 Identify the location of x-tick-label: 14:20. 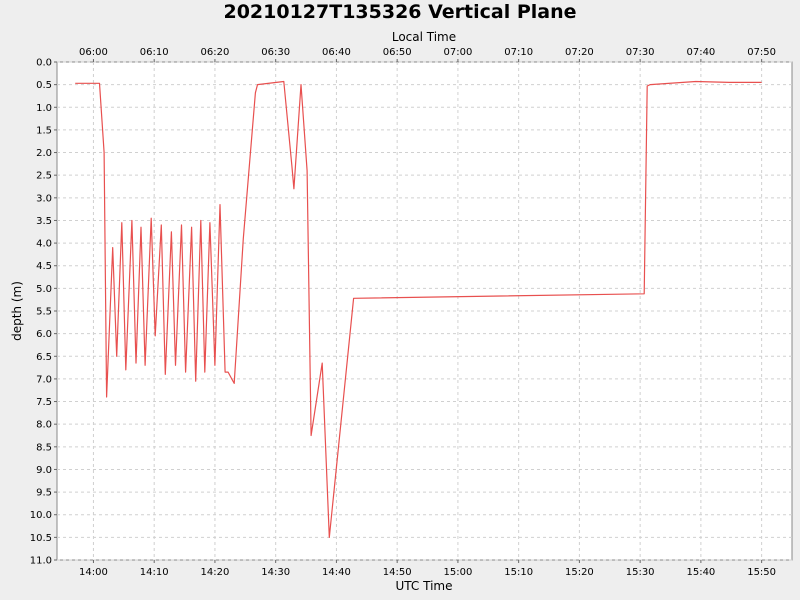
(215, 572).